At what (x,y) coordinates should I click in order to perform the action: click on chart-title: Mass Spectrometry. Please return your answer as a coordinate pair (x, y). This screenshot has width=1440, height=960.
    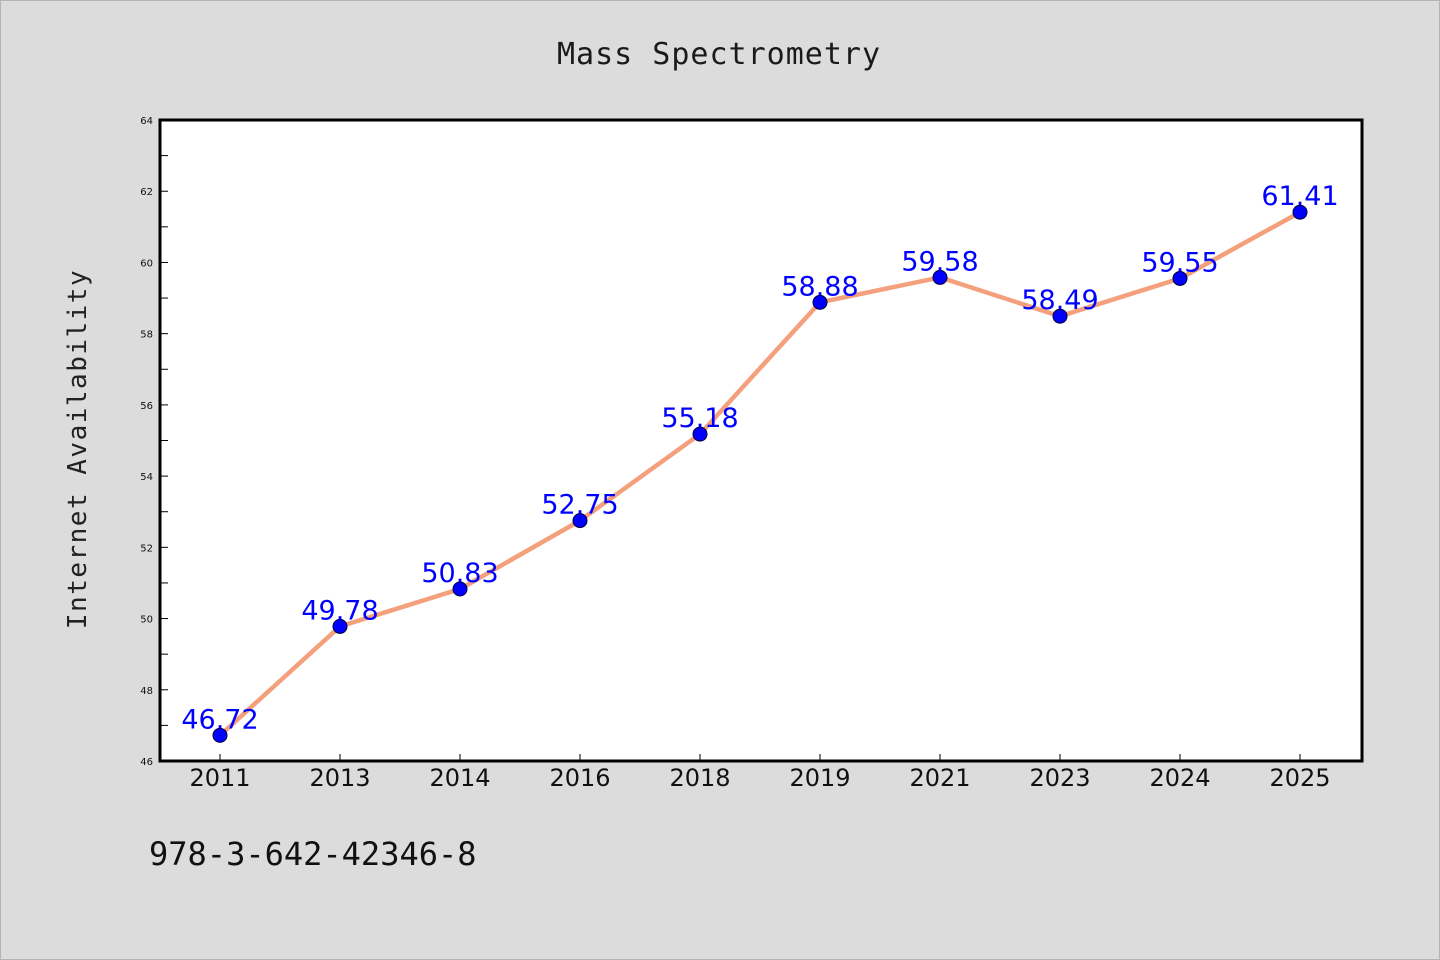
    Looking at the image, I should click on (719, 54).